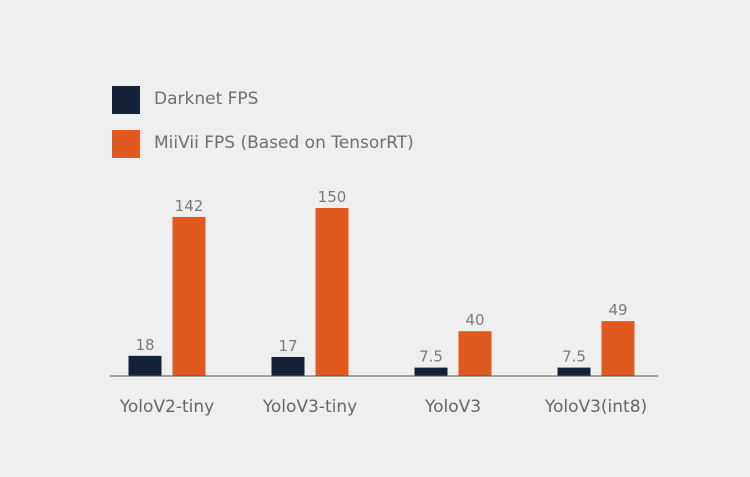 This screenshot has height=477, width=750. I want to click on value-label-miivii-fps-based-on-tensorrt--yolov3: 40, so click(474, 320).